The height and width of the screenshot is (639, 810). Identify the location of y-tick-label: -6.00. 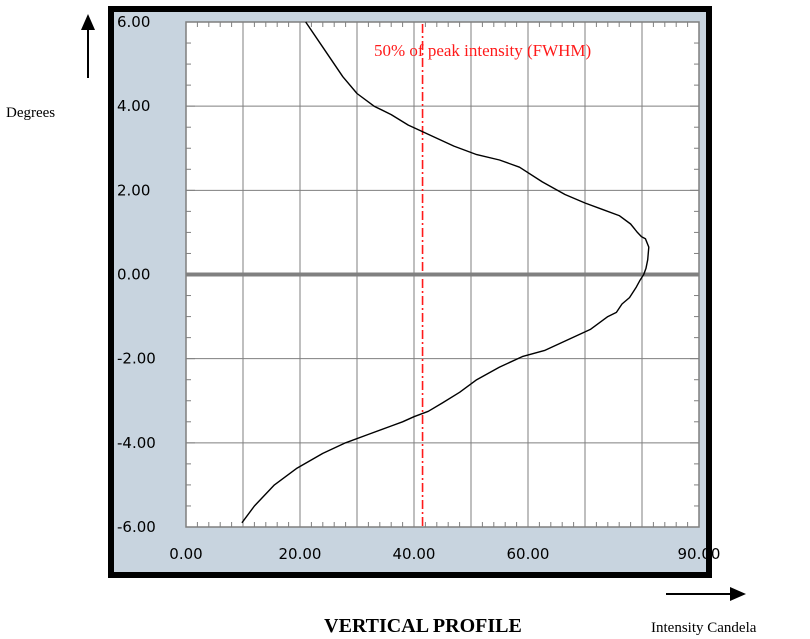
(136, 527).